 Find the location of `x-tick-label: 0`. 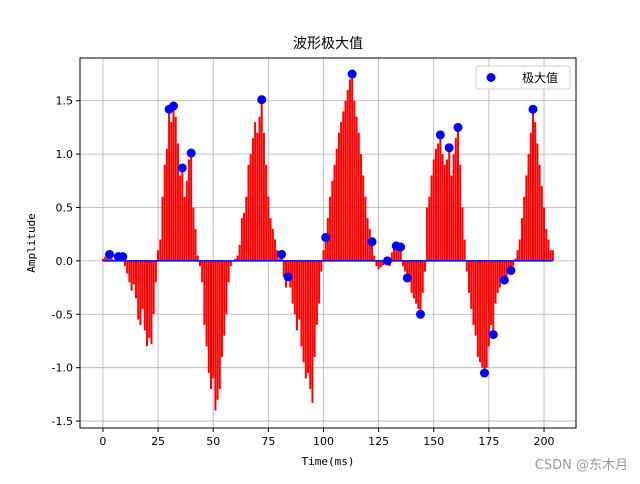

x-tick-label: 0 is located at coordinates (102, 441).